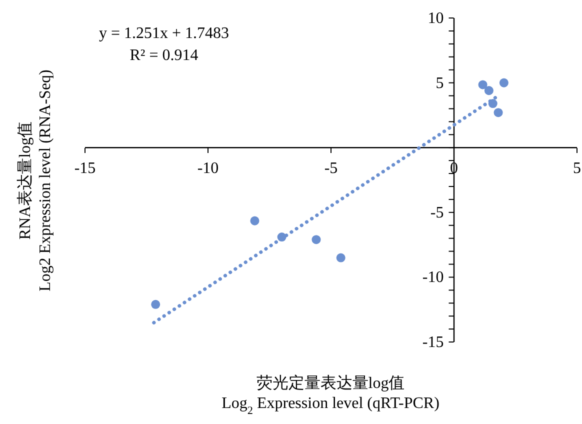 This screenshot has width=582, height=424. What do you see at coordinates (208, 168) in the screenshot?
I see `x-tick-label: -10` at bounding box center [208, 168].